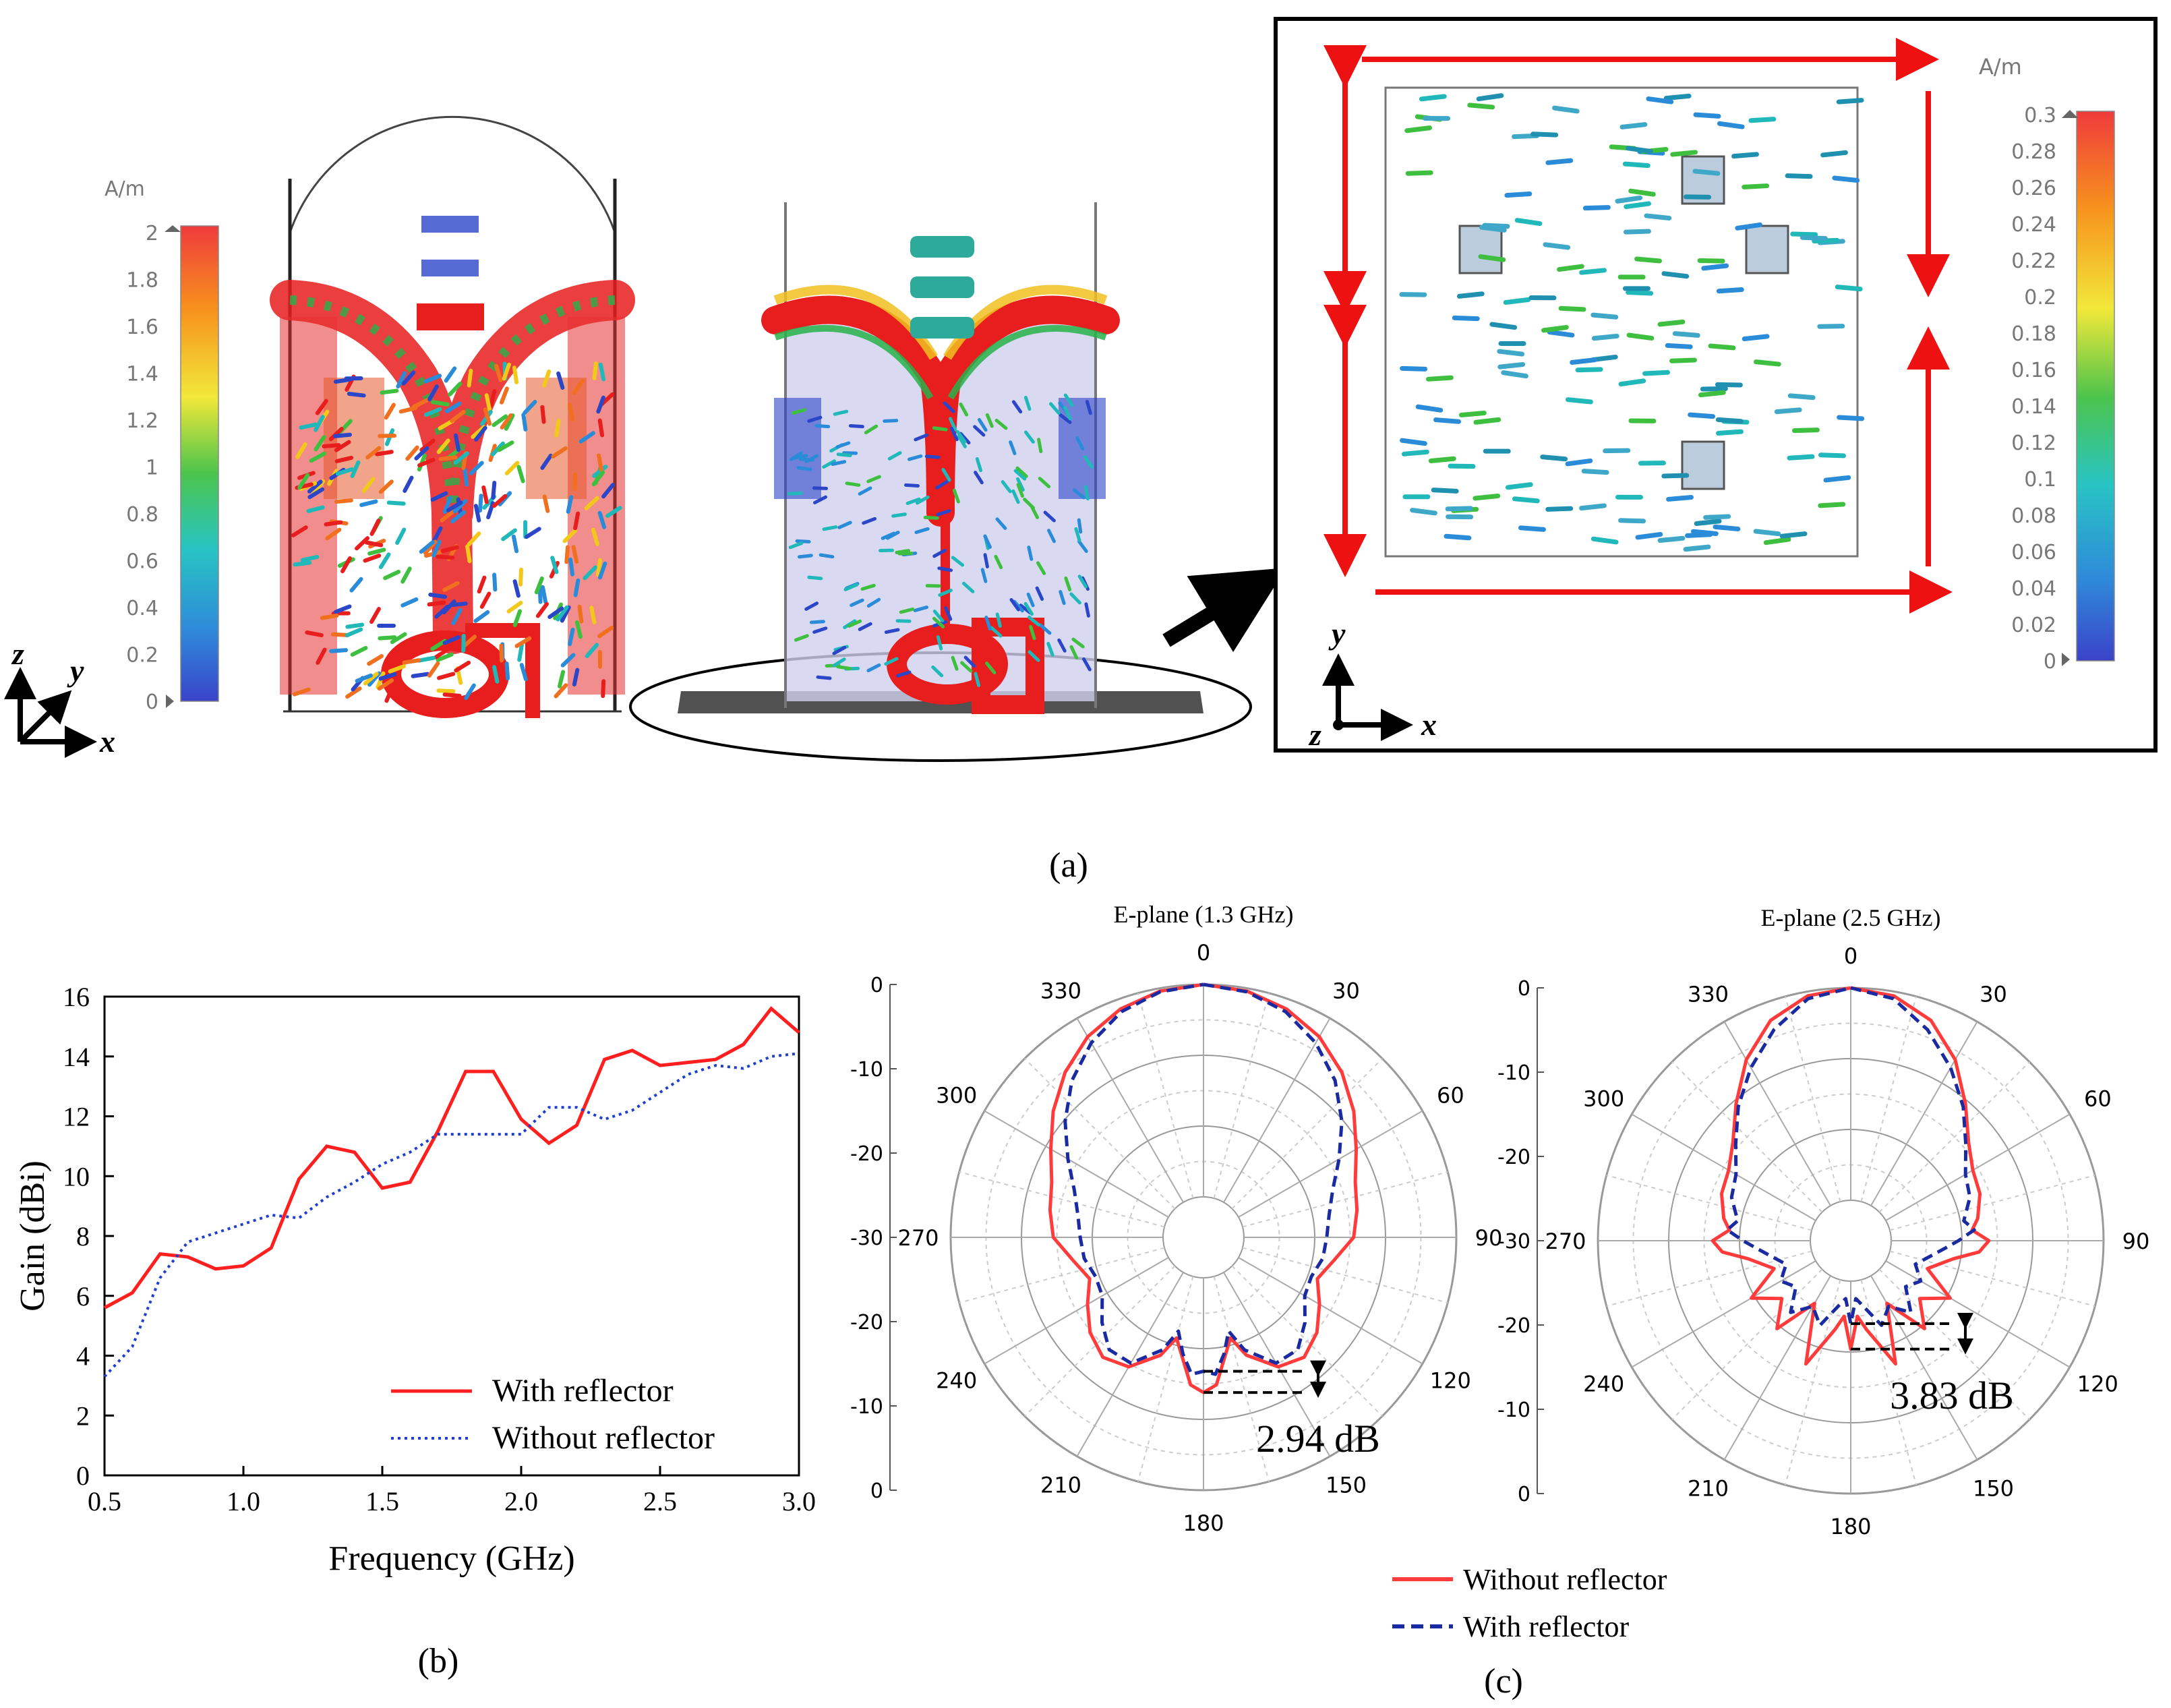 This screenshot has height=1708, width=2171. I want to click on antenna-current-with-reflector, so click(940, 482).